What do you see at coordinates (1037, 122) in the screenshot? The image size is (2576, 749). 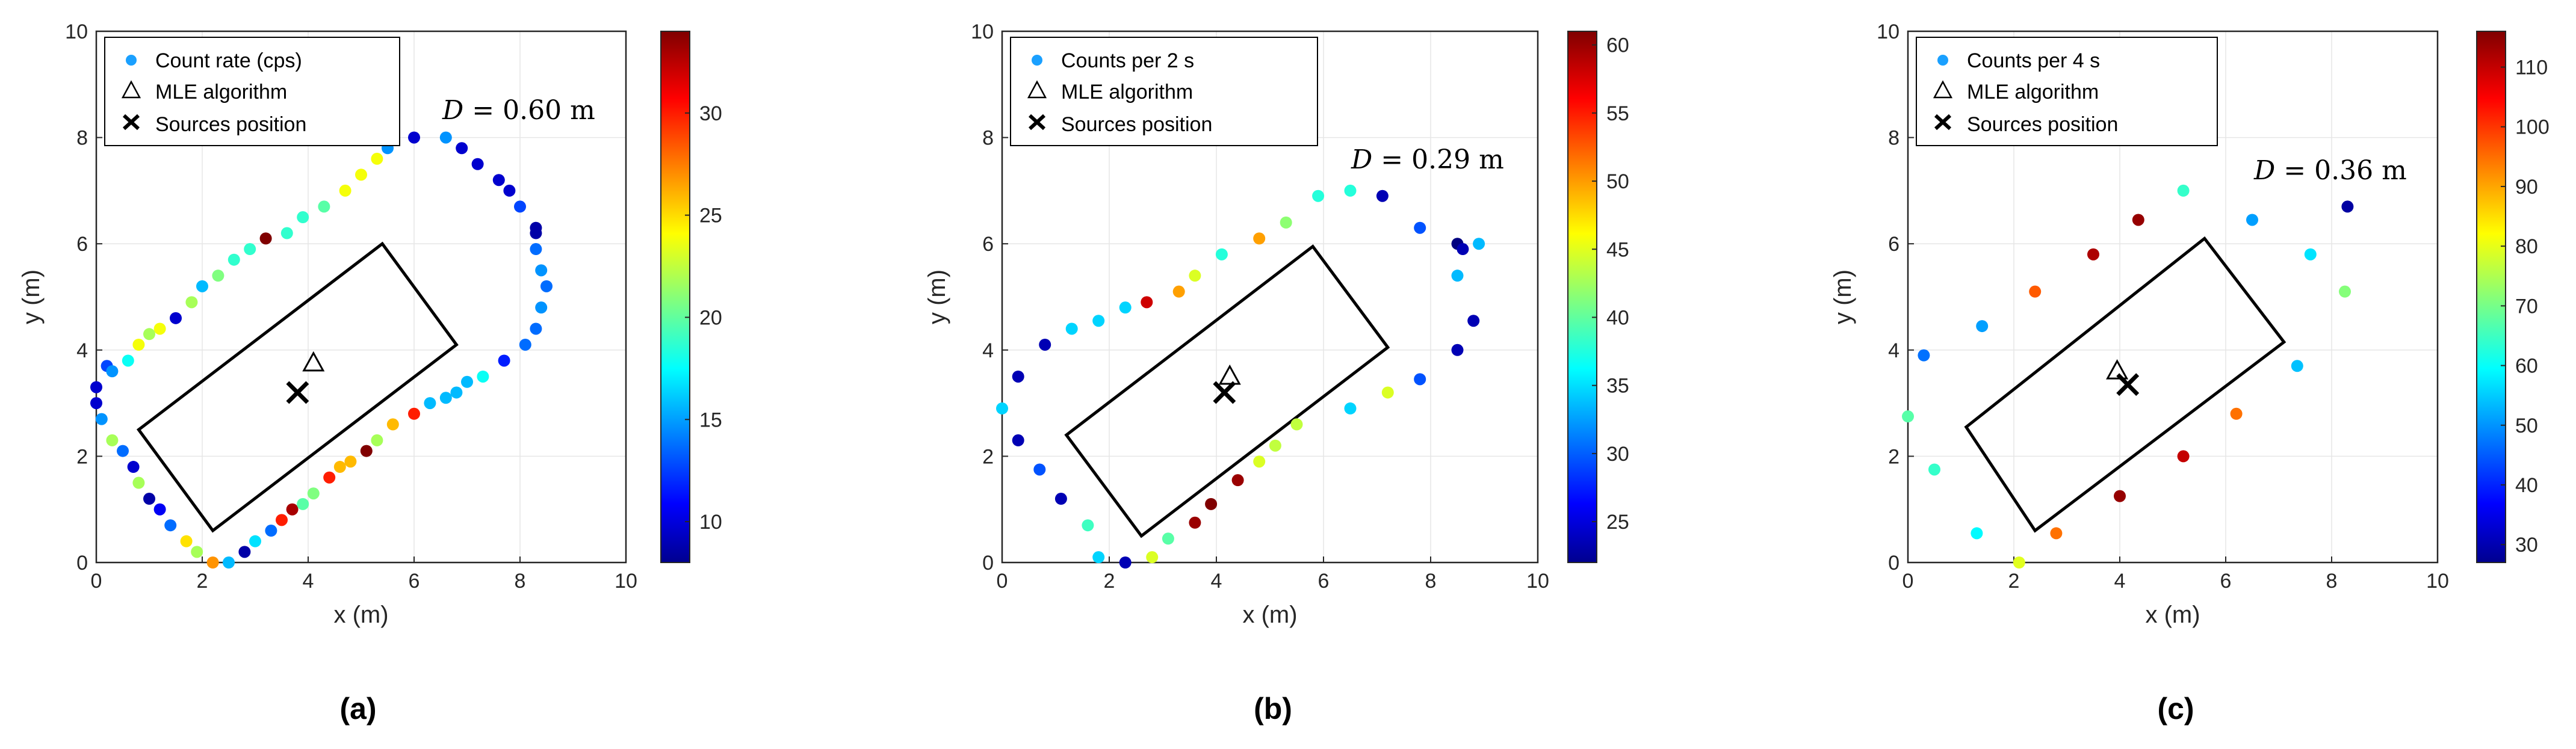 I see `legend-marker-source` at bounding box center [1037, 122].